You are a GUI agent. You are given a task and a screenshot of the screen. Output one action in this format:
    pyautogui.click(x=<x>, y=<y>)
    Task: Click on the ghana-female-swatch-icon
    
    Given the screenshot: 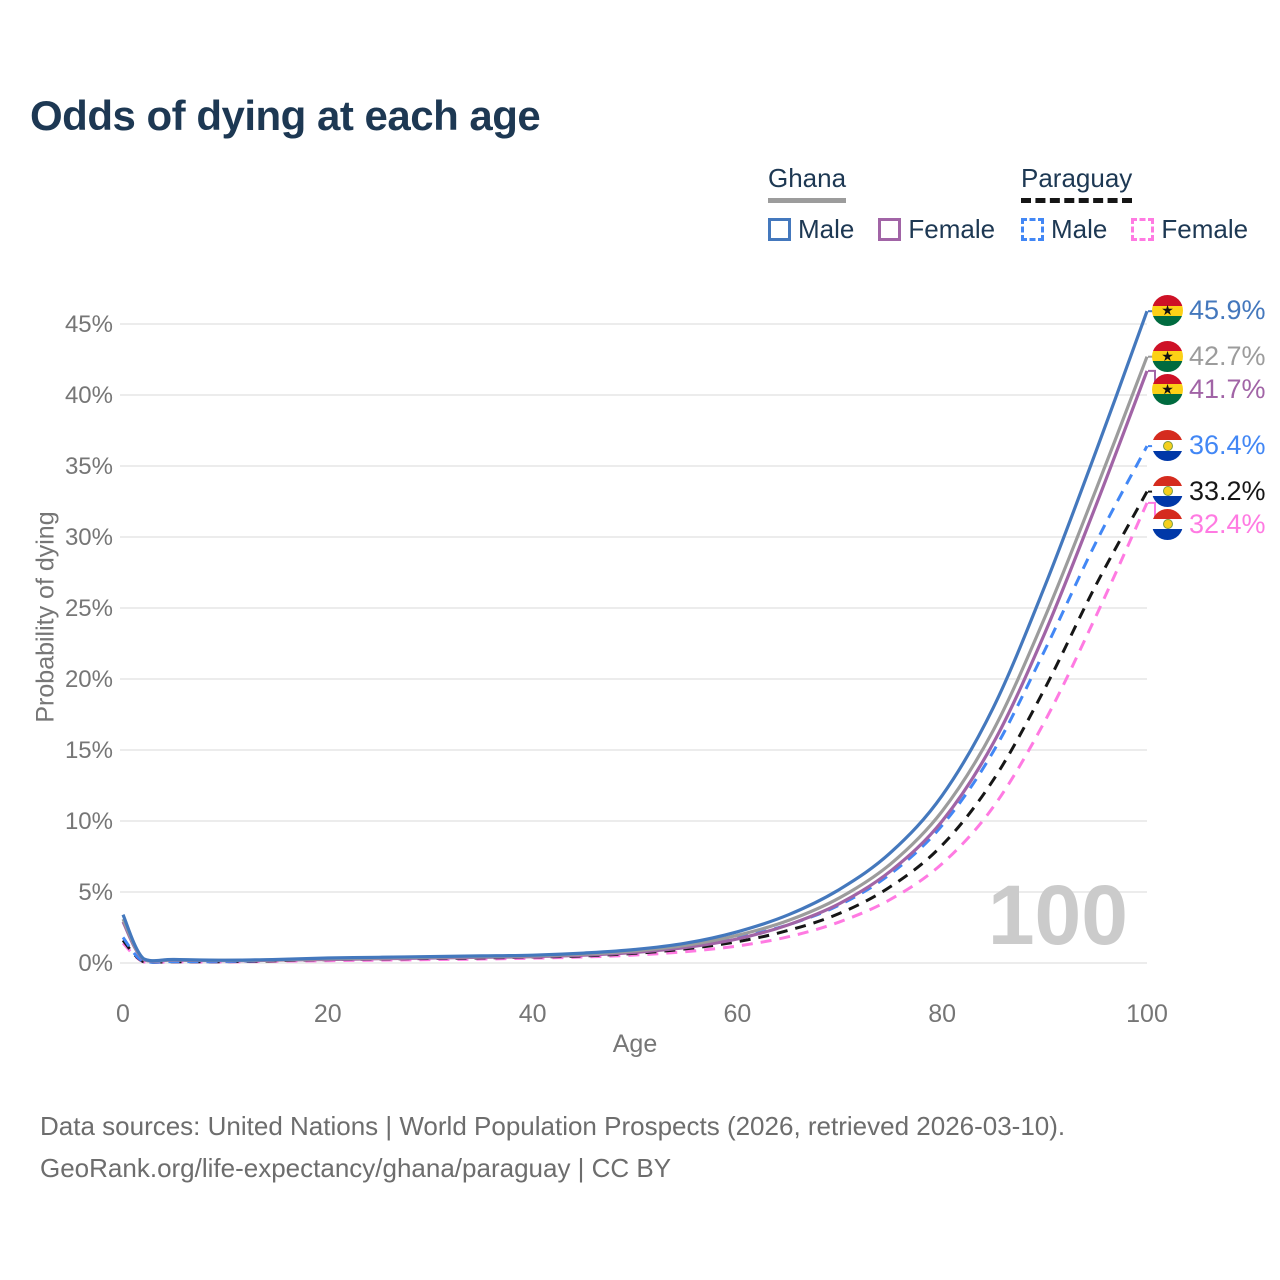 What is the action you would take?
    pyautogui.click(x=890, y=229)
    